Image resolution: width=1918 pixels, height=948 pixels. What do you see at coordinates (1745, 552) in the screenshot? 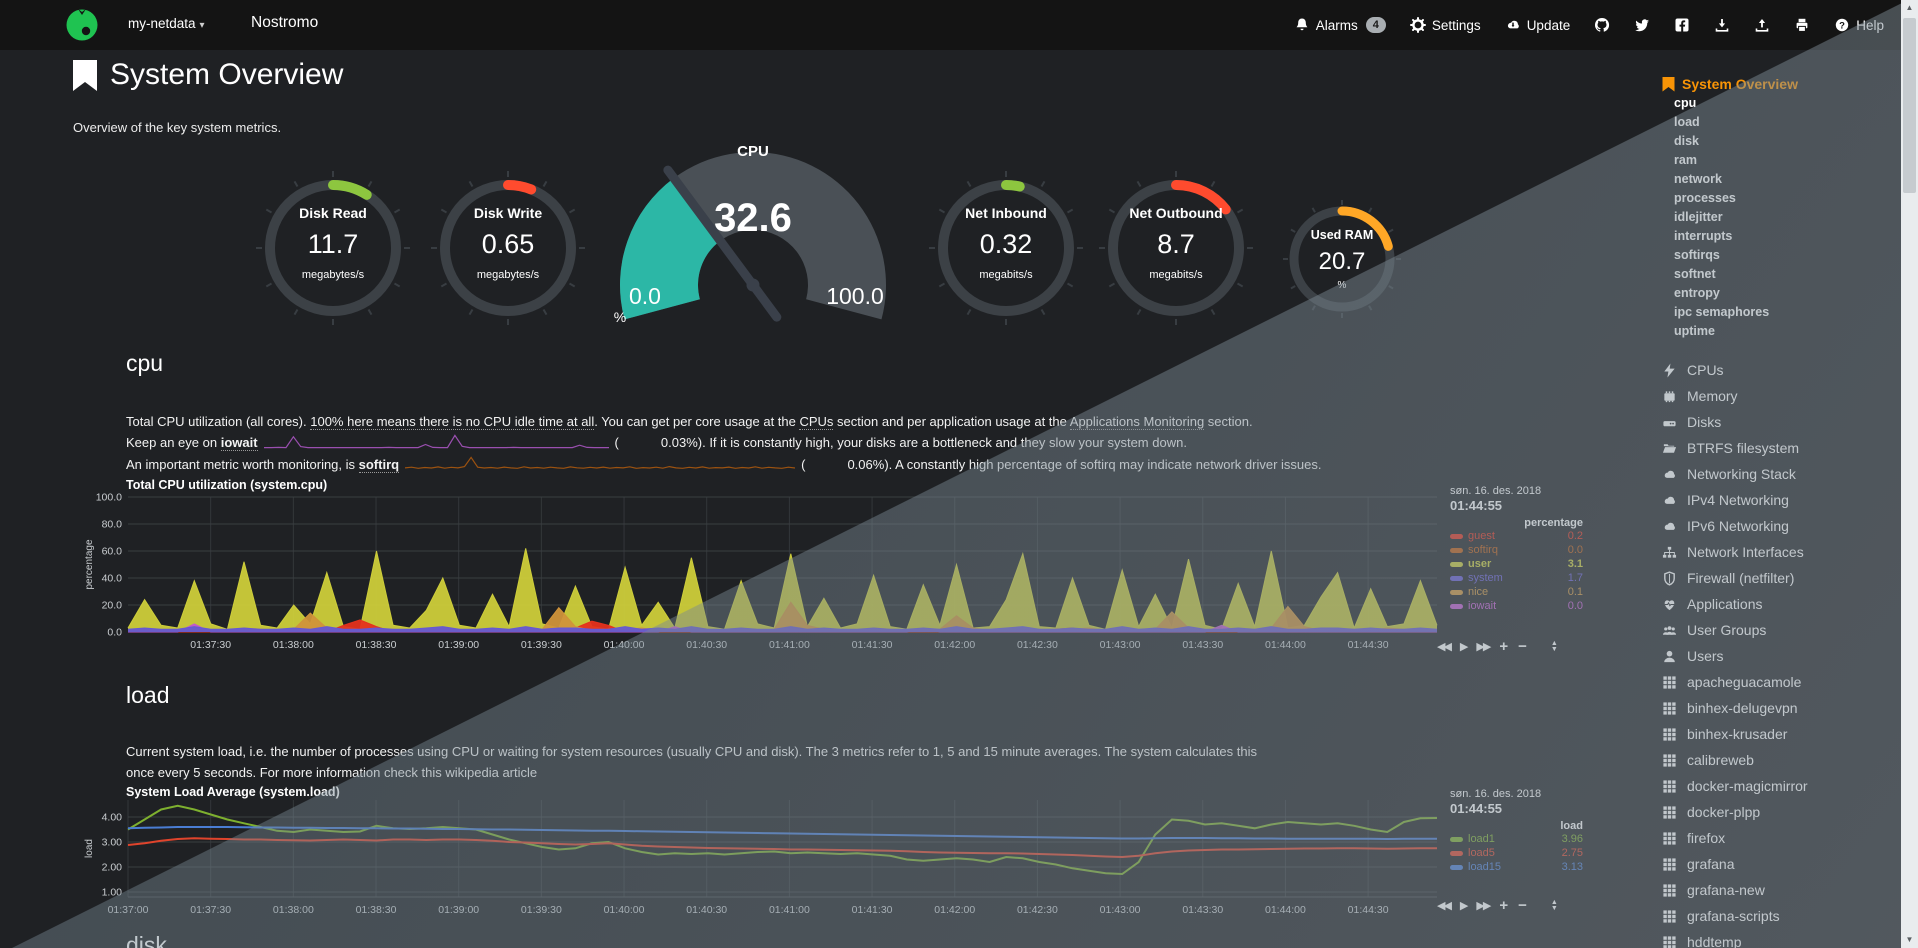
I see `sidebar-item-label: Network Interfaces` at bounding box center [1745, 552].